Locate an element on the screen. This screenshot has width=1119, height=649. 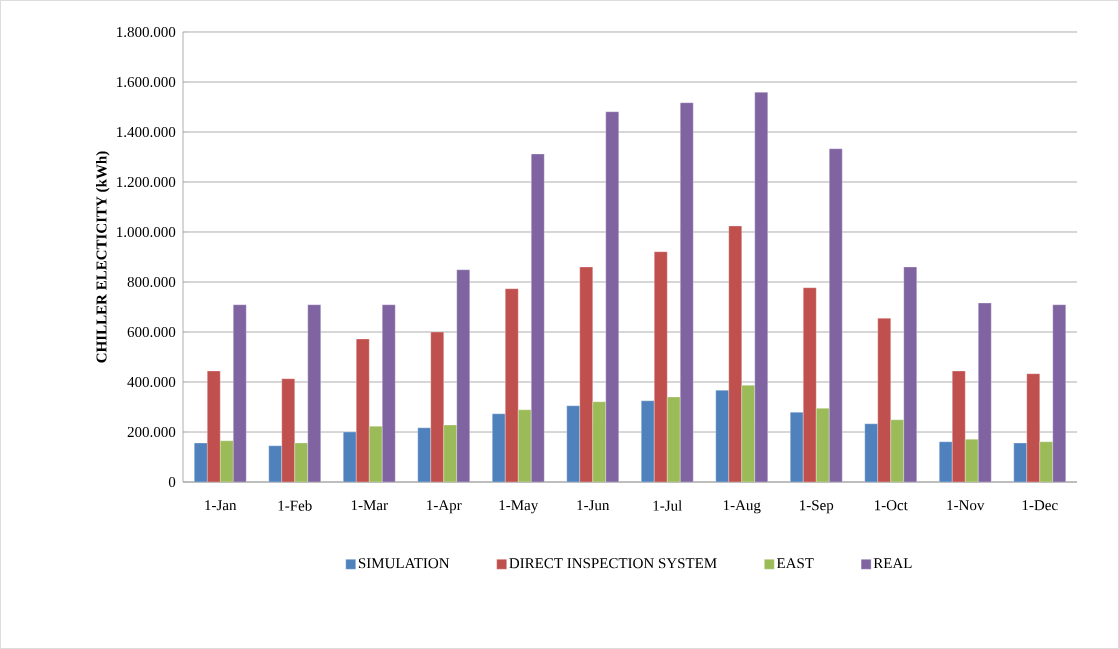
legend-label: EAST is located at coordinates (795, 563).